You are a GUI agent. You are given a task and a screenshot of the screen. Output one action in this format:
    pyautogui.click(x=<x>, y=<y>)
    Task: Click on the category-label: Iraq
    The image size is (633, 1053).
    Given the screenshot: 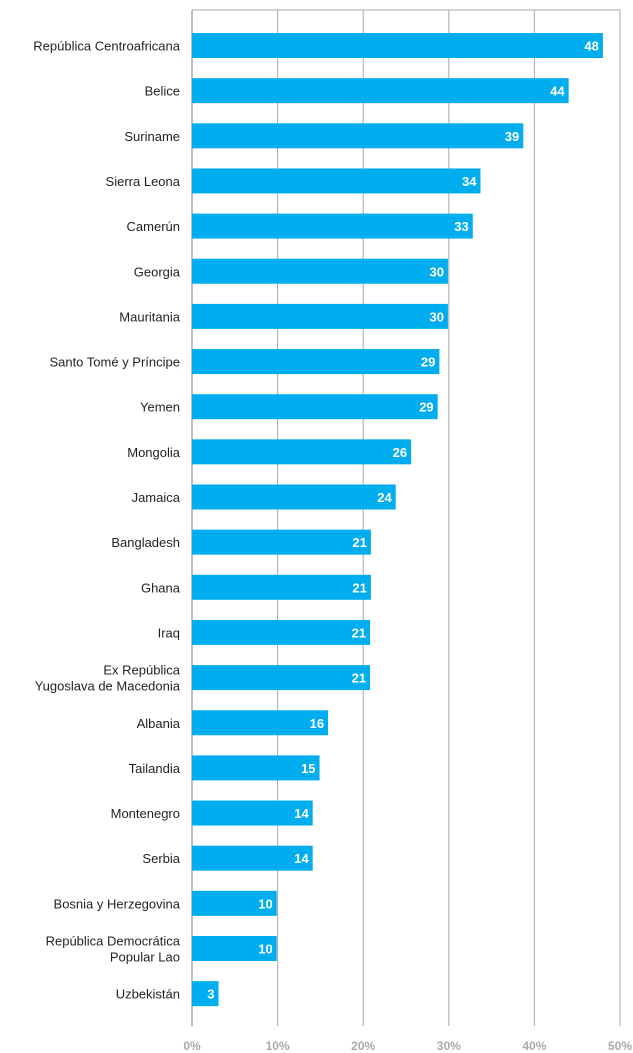 What is the action you would take?
    pyautogui.click(x=169, y=632)
    